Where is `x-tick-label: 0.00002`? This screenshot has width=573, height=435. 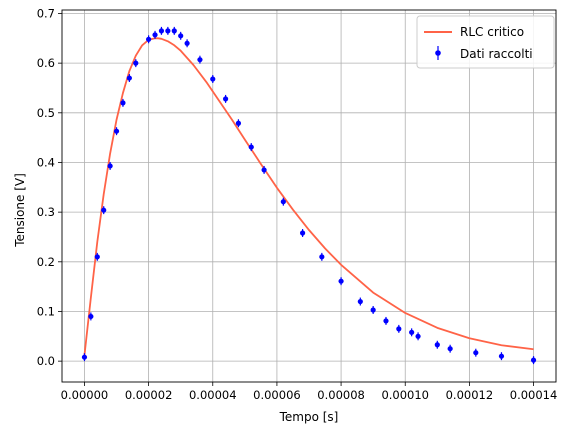
x-tick-label: 0.00002 is located at coordinates (149, 395).